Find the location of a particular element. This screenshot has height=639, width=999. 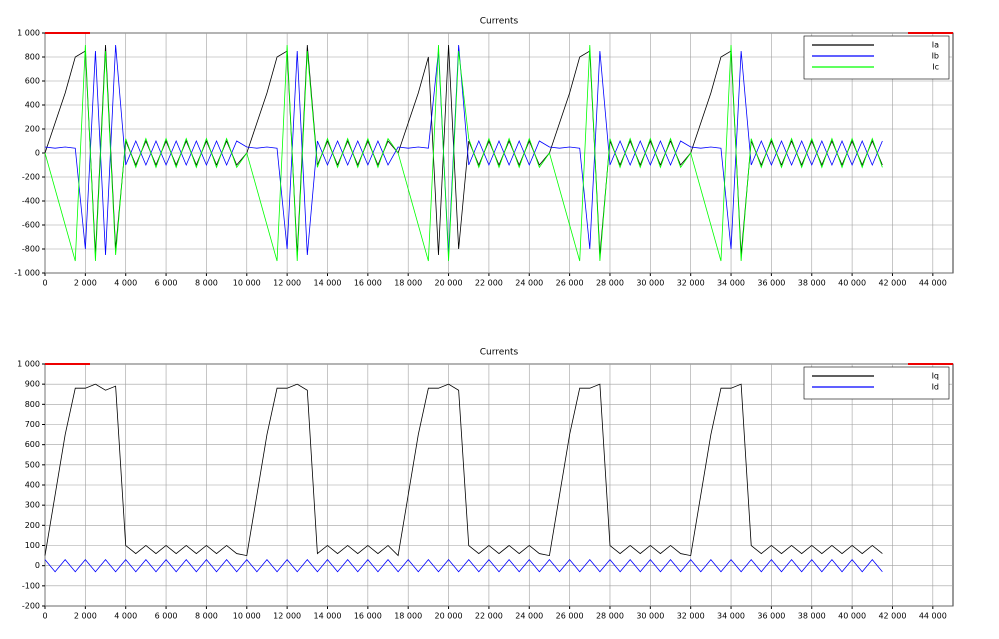

y-tick-label: -1 000 is located at coordinates (27, 273).